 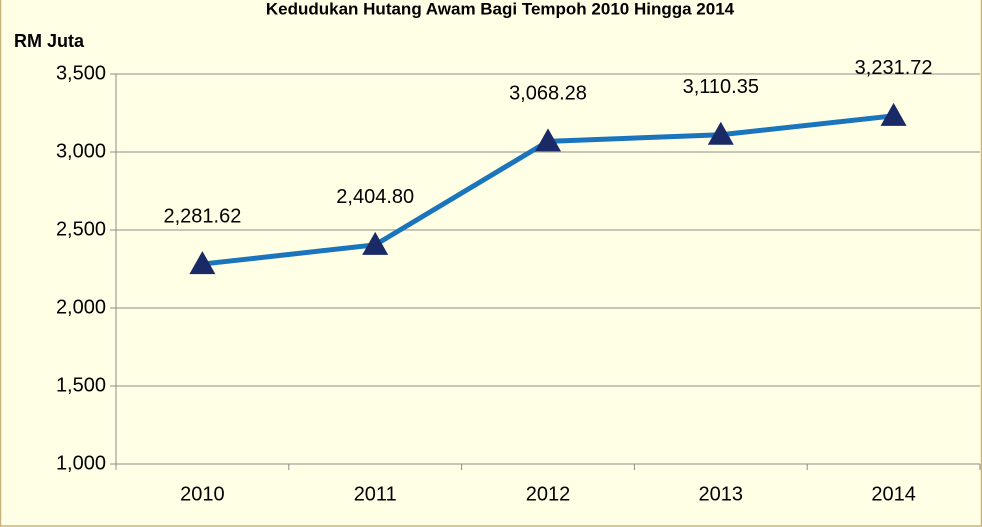 I want to click on y-tick-label: 3,500, so click(x=81, y=73).